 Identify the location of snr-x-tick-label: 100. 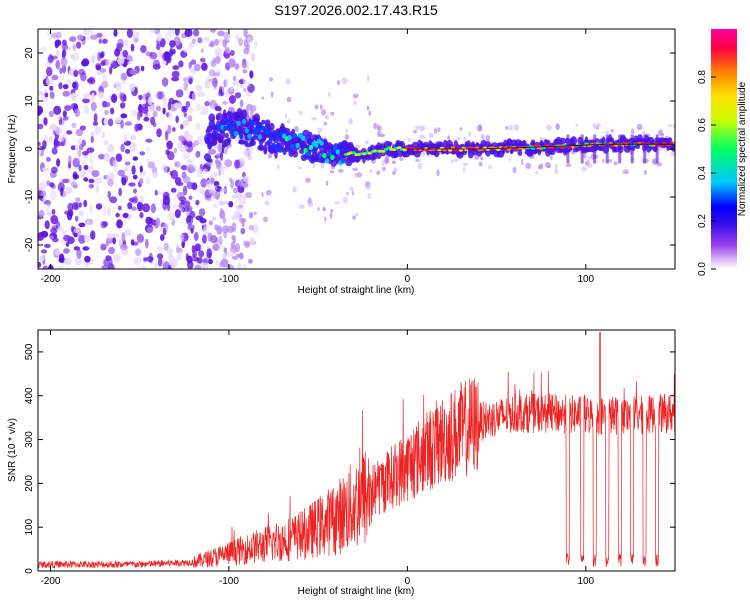
(585, 581).